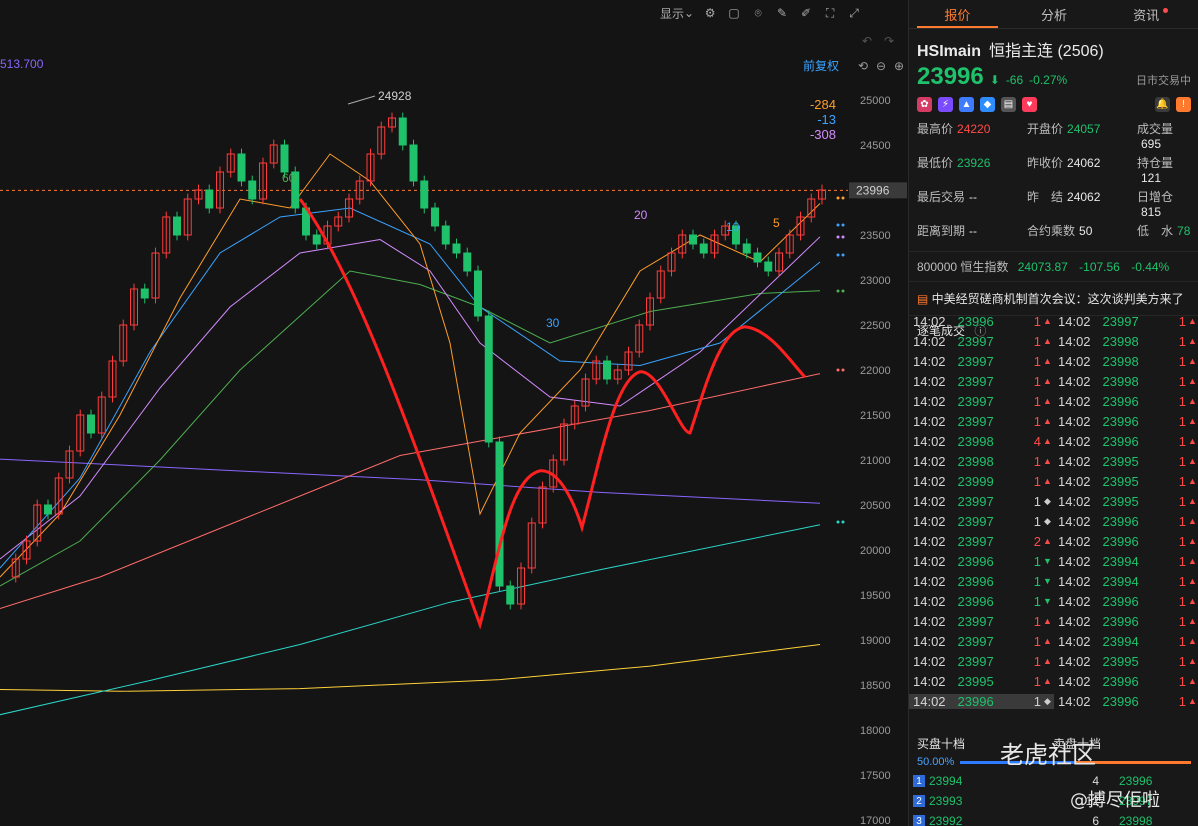 Image resolution: width=1198 pixels, height=826 pixels. What do you see at coordinates (1053, 298) in the screenshot?
I see `news-ticker: ▤ 中美经贸磋商机制首次会议：这次谈判美方来了` at bounding box center [1053, 298].